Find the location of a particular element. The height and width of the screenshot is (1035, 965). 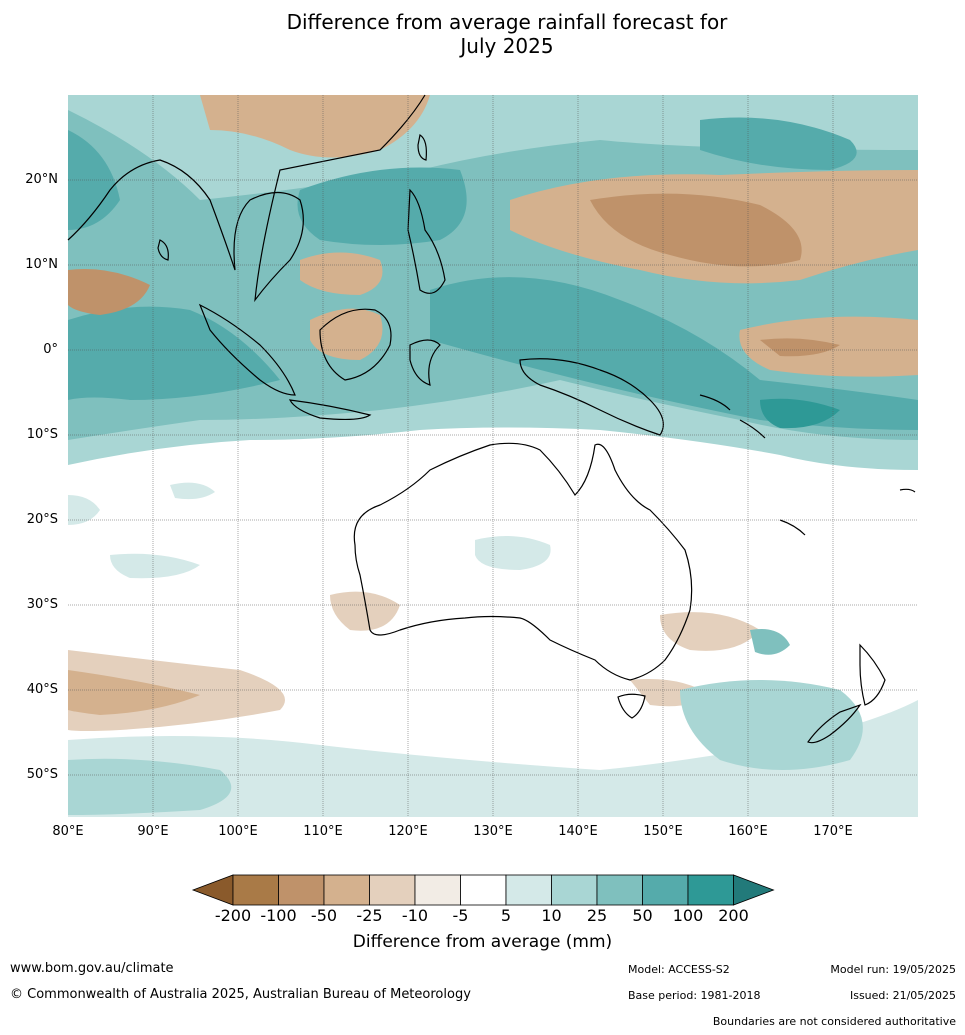

sulawesi-outline is located at coordinates (425, 362).